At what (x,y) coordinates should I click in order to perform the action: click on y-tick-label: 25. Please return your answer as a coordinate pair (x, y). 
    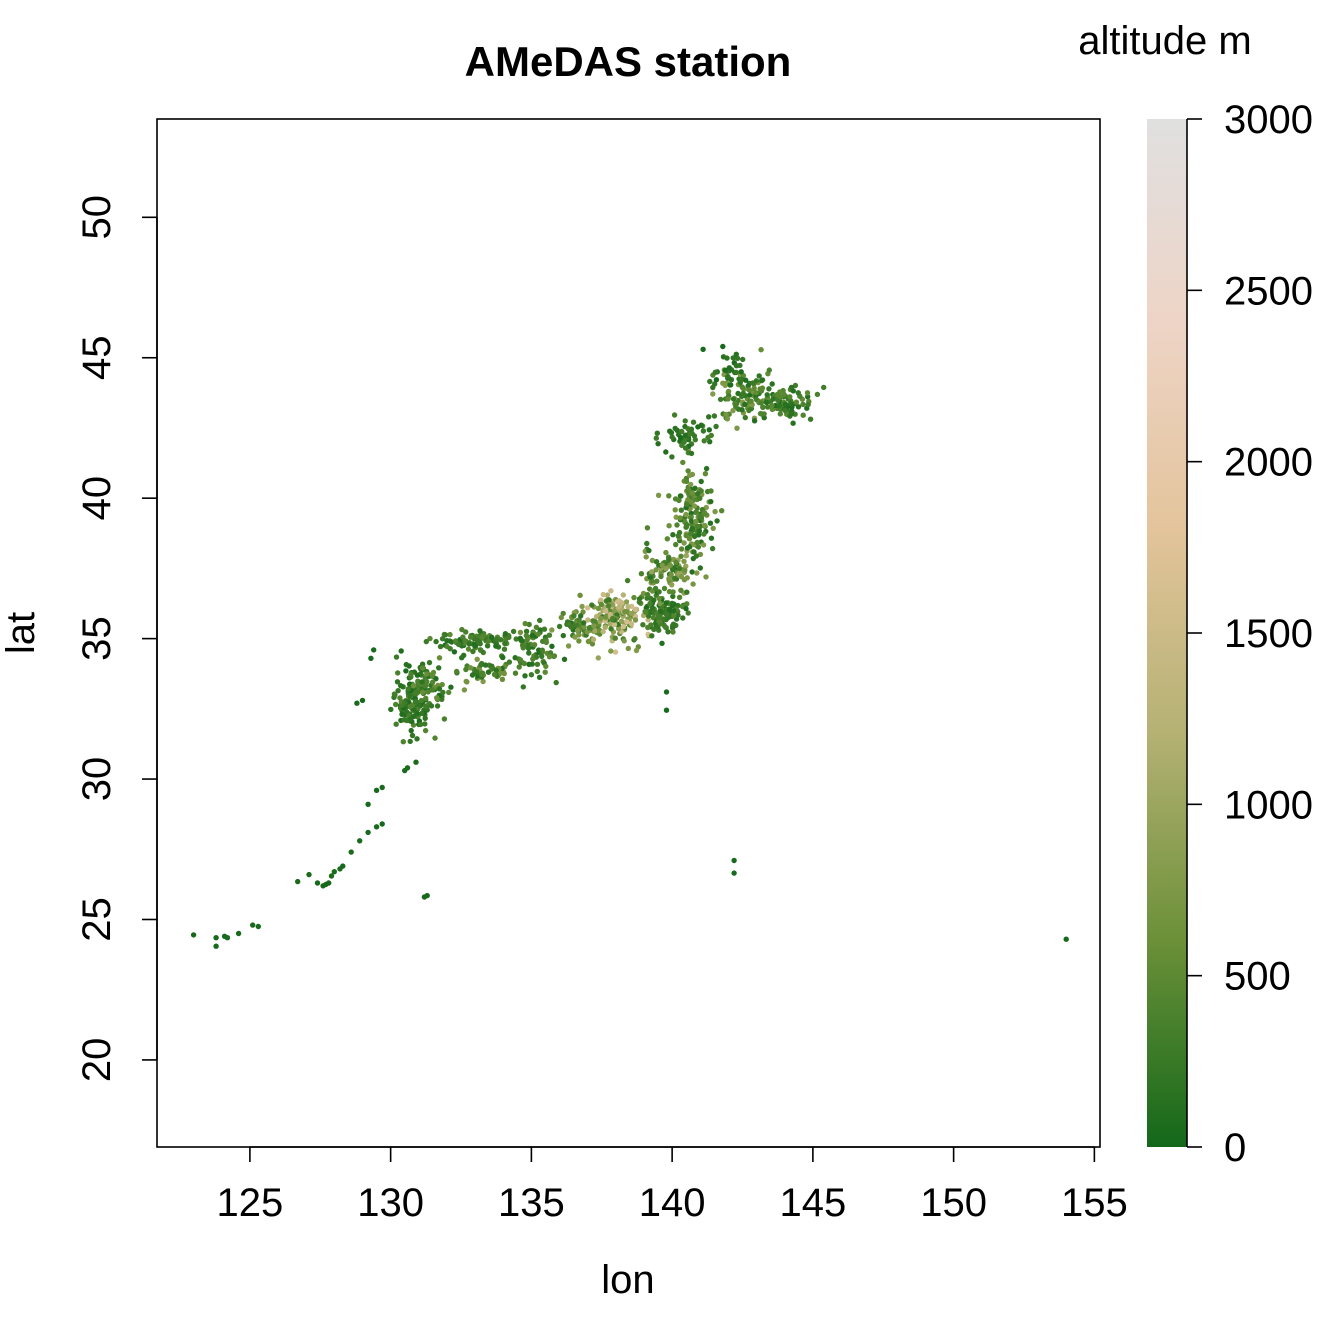
    Looking at the image, I should click on (97, 919).